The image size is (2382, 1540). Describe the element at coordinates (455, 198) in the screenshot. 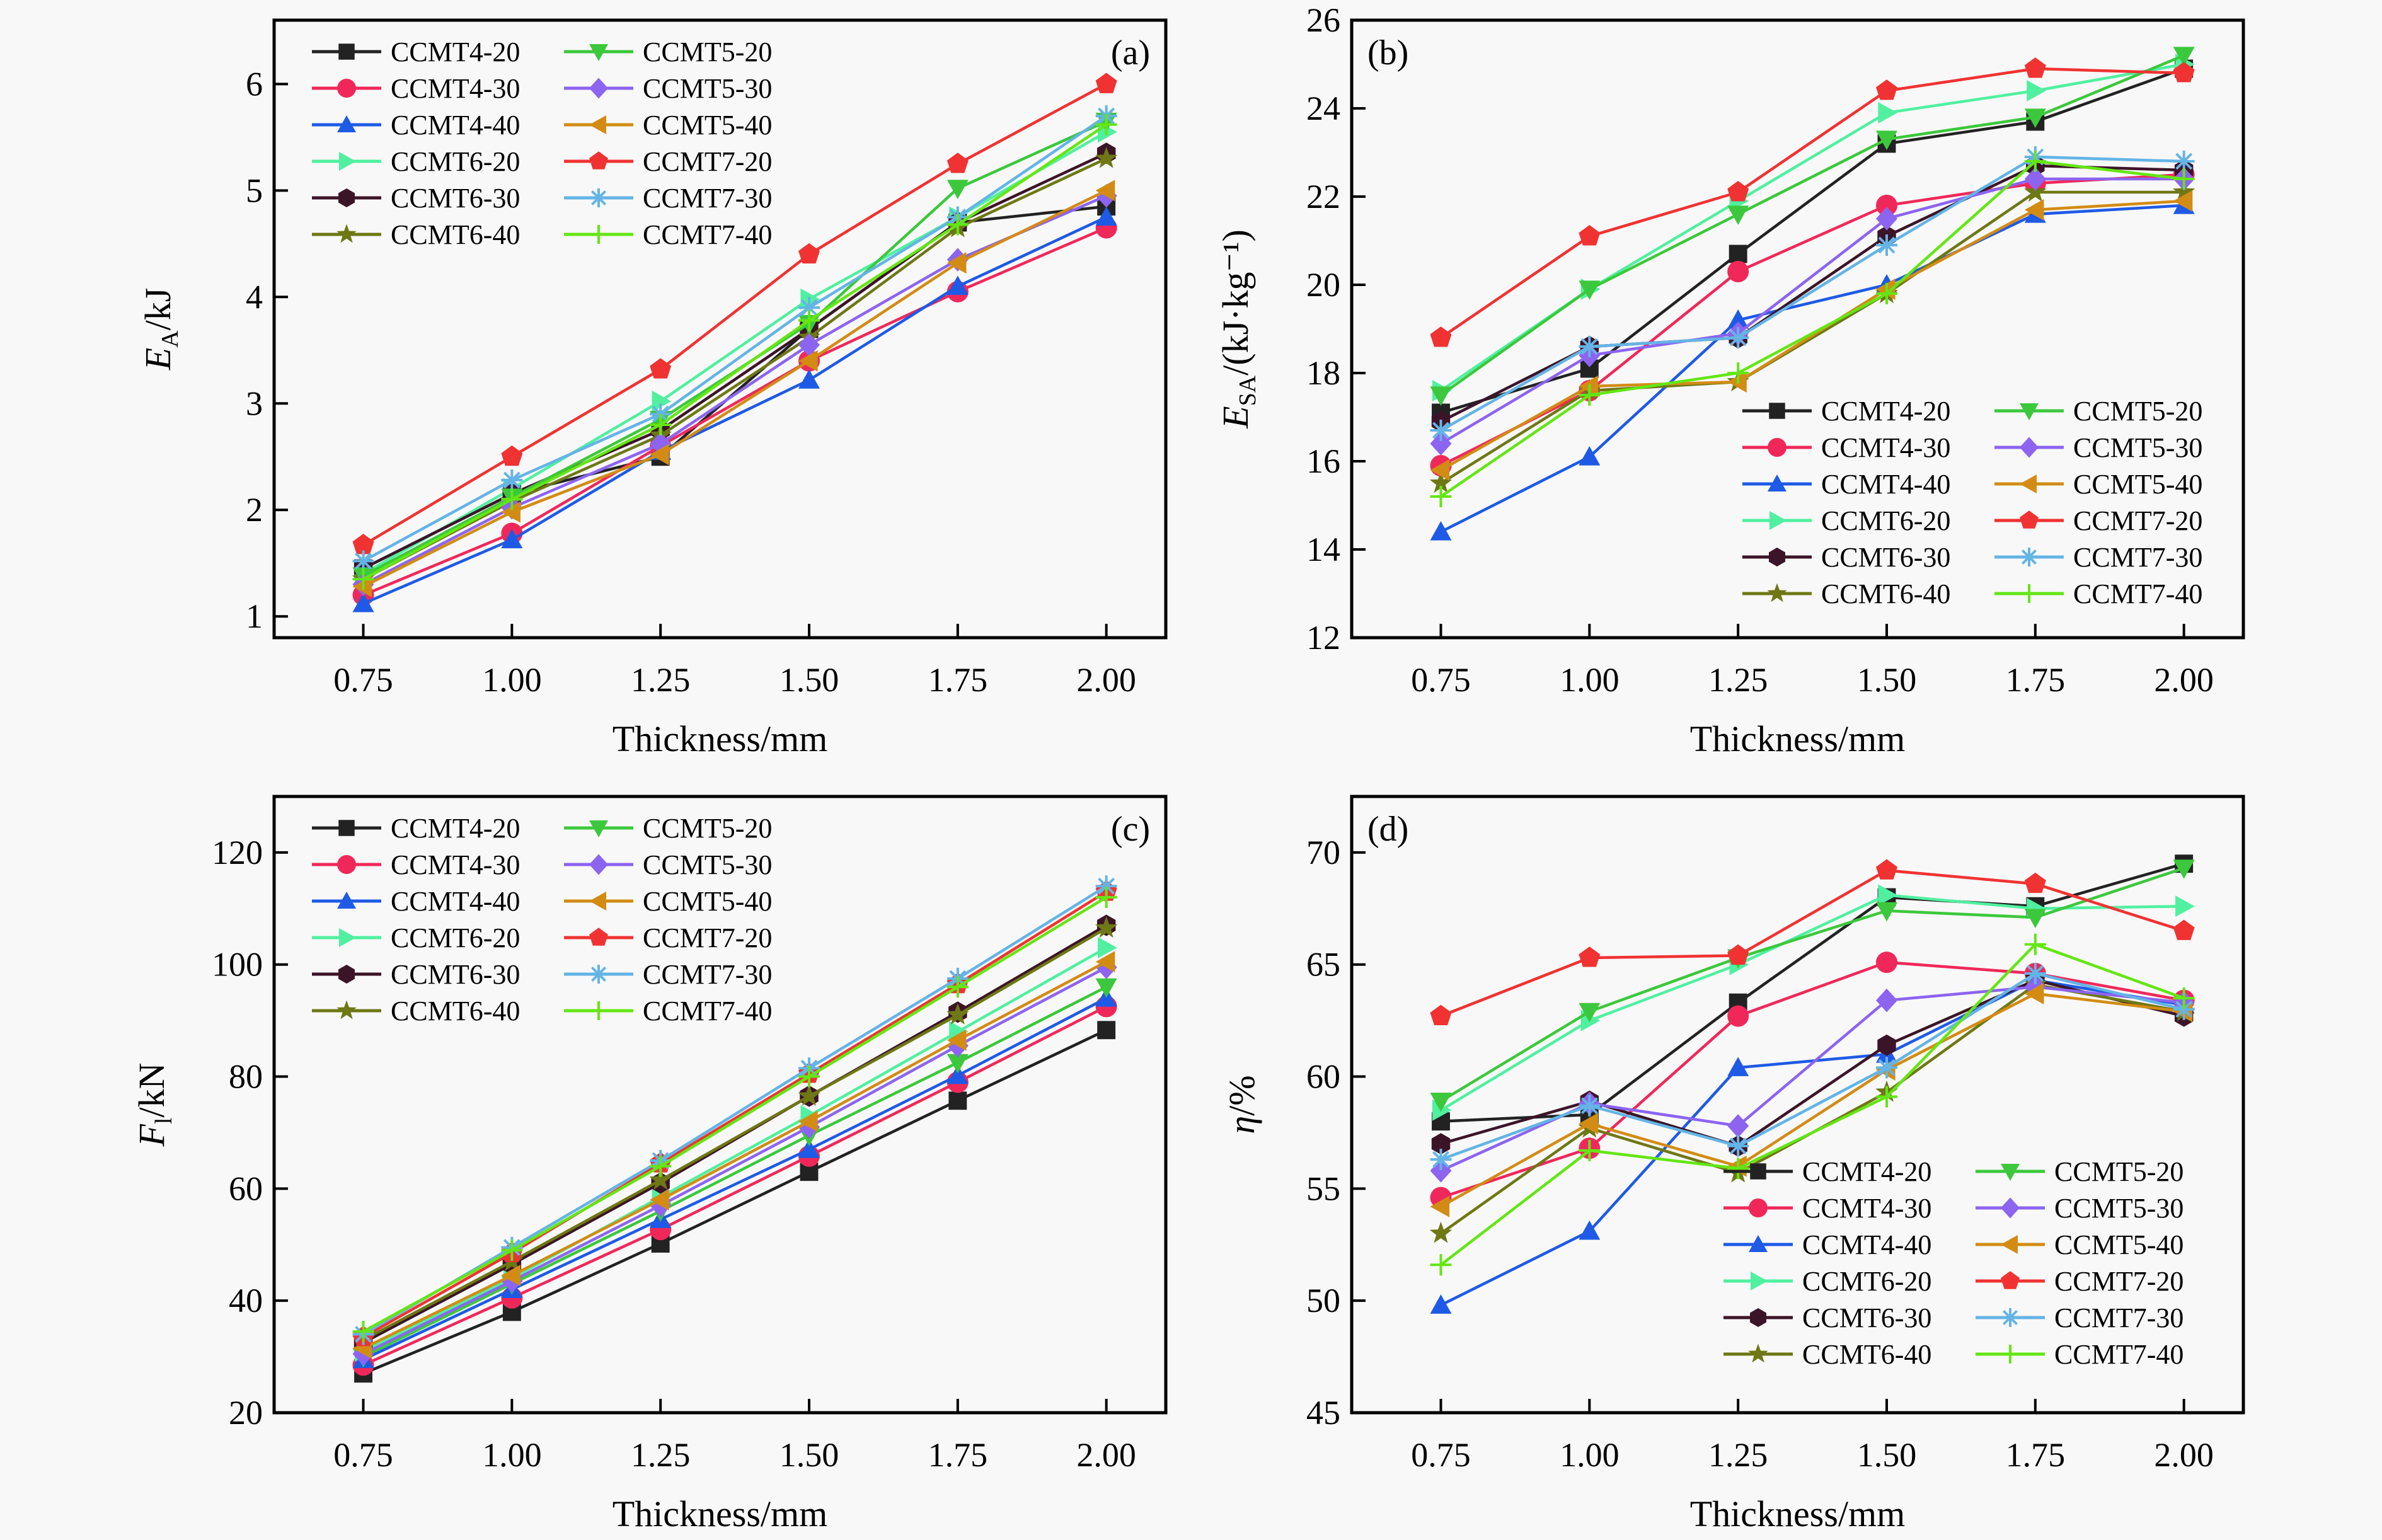

I see `legend-label: CCMT6-30` at that location.